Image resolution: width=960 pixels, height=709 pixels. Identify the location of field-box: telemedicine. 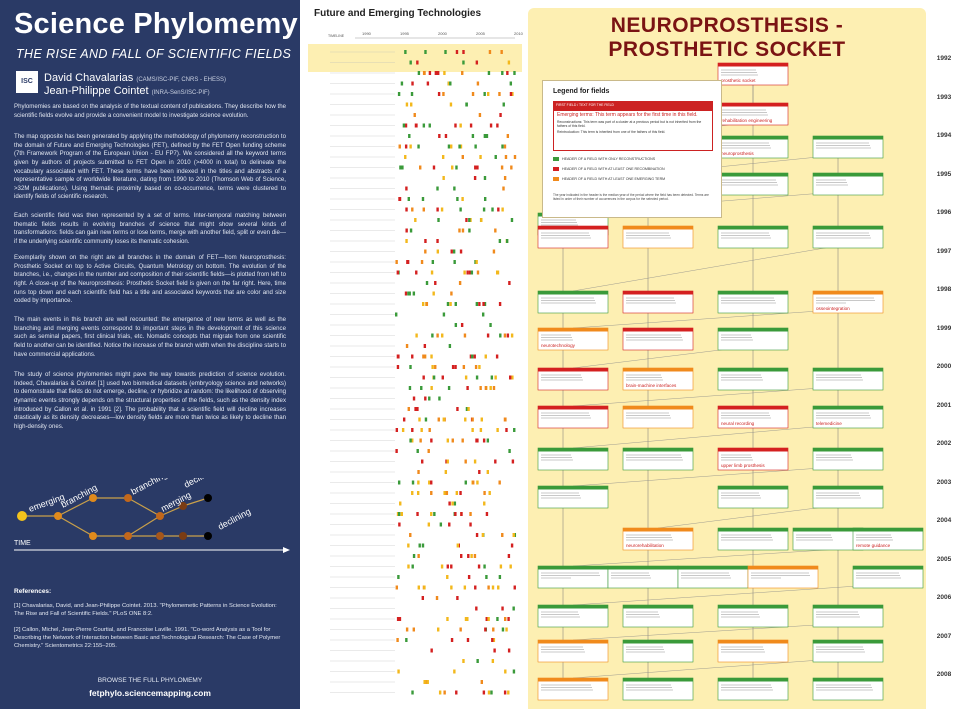
(848, 417).